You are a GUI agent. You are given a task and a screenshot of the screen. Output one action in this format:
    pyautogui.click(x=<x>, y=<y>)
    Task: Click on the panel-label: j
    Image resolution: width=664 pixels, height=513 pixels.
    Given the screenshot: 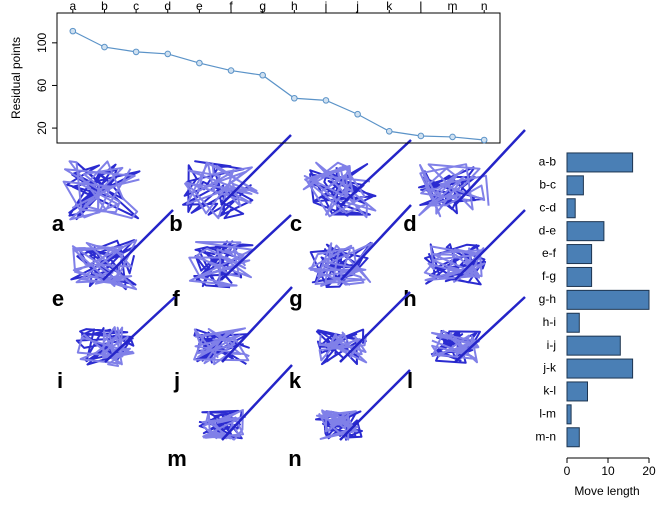 What is the action you would take?
    pyautogui.click(x=176, y=380)
    